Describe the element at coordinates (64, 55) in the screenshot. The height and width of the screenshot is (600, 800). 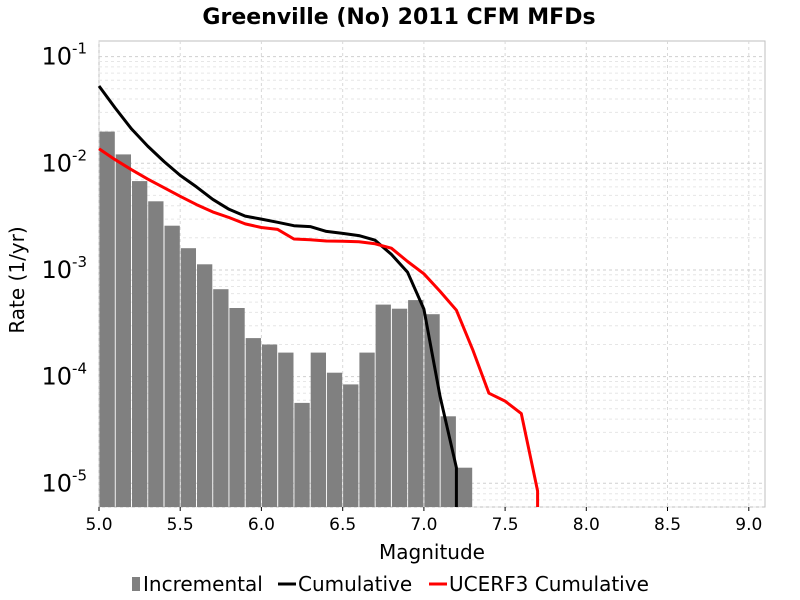
I see `y-tick-label: 10⁻¹` at that location.